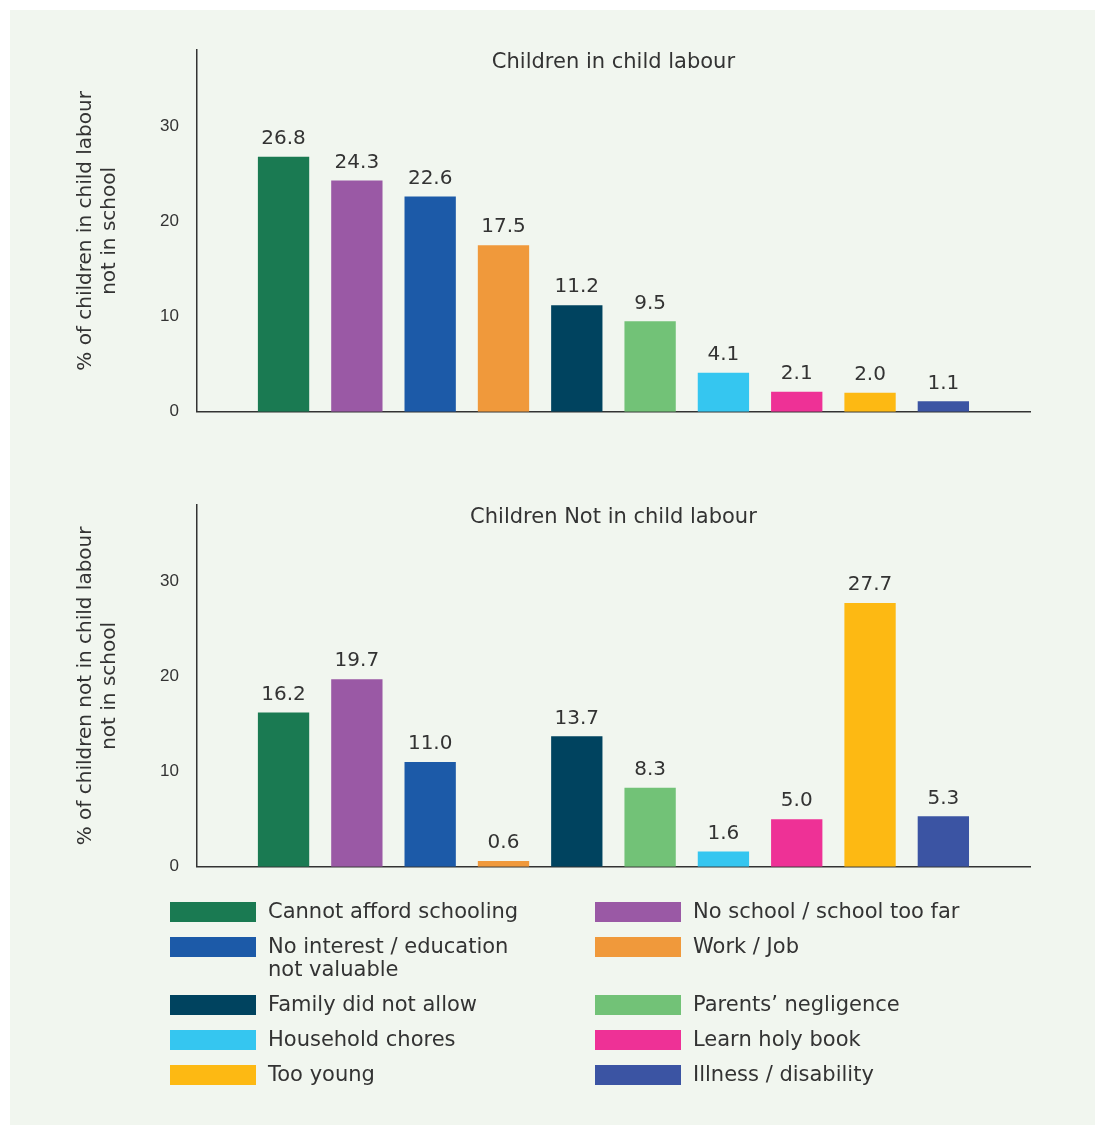  Describe the element at coordinates (283, 692) in the screenshot. I see `data-label: 16.2` at that location.